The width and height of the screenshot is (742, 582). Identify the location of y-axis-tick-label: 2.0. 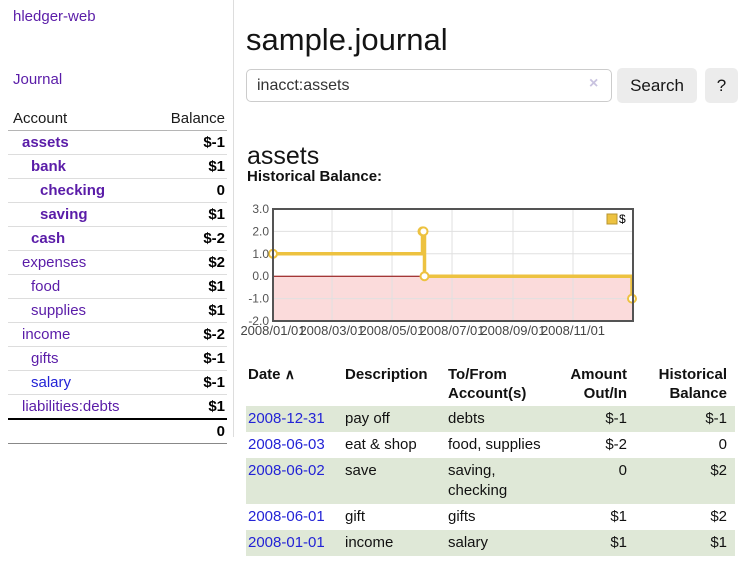
(260, 231).